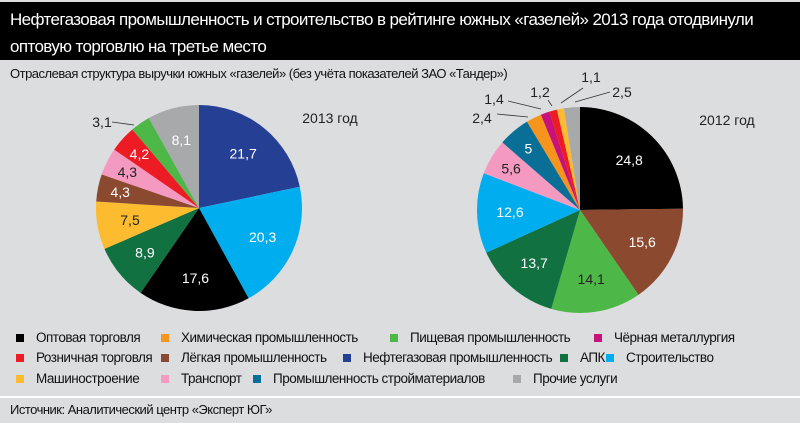 This screenshot has height=423, width=800. I want to click on legend-label: Пищевая промышленность, so click(490, 337).